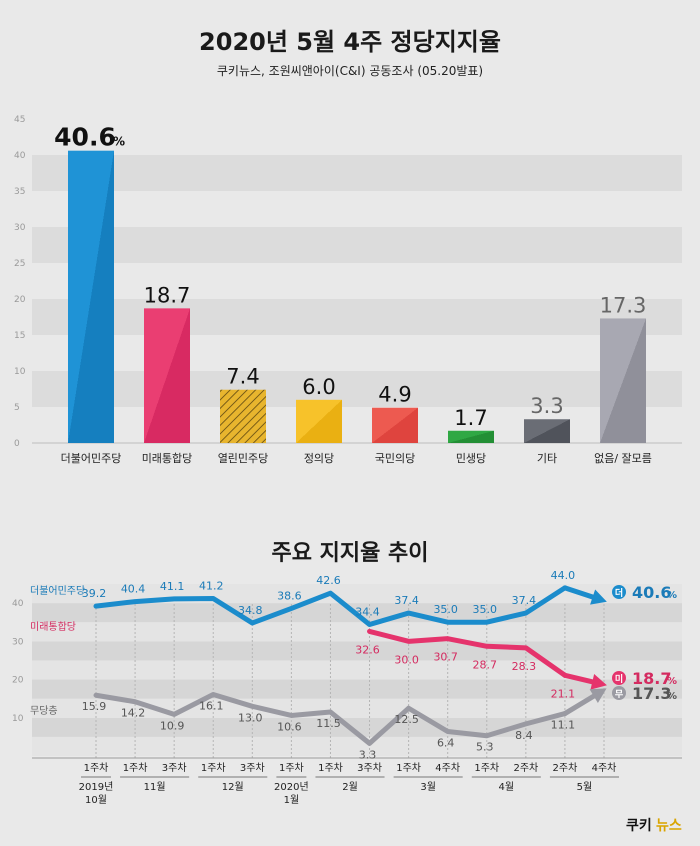 The image size is (700, 846). What do you see at coordinates (485, 664) in the screenshot?
I see `series-point-label: 28.7` at bounding box center [485, 664].